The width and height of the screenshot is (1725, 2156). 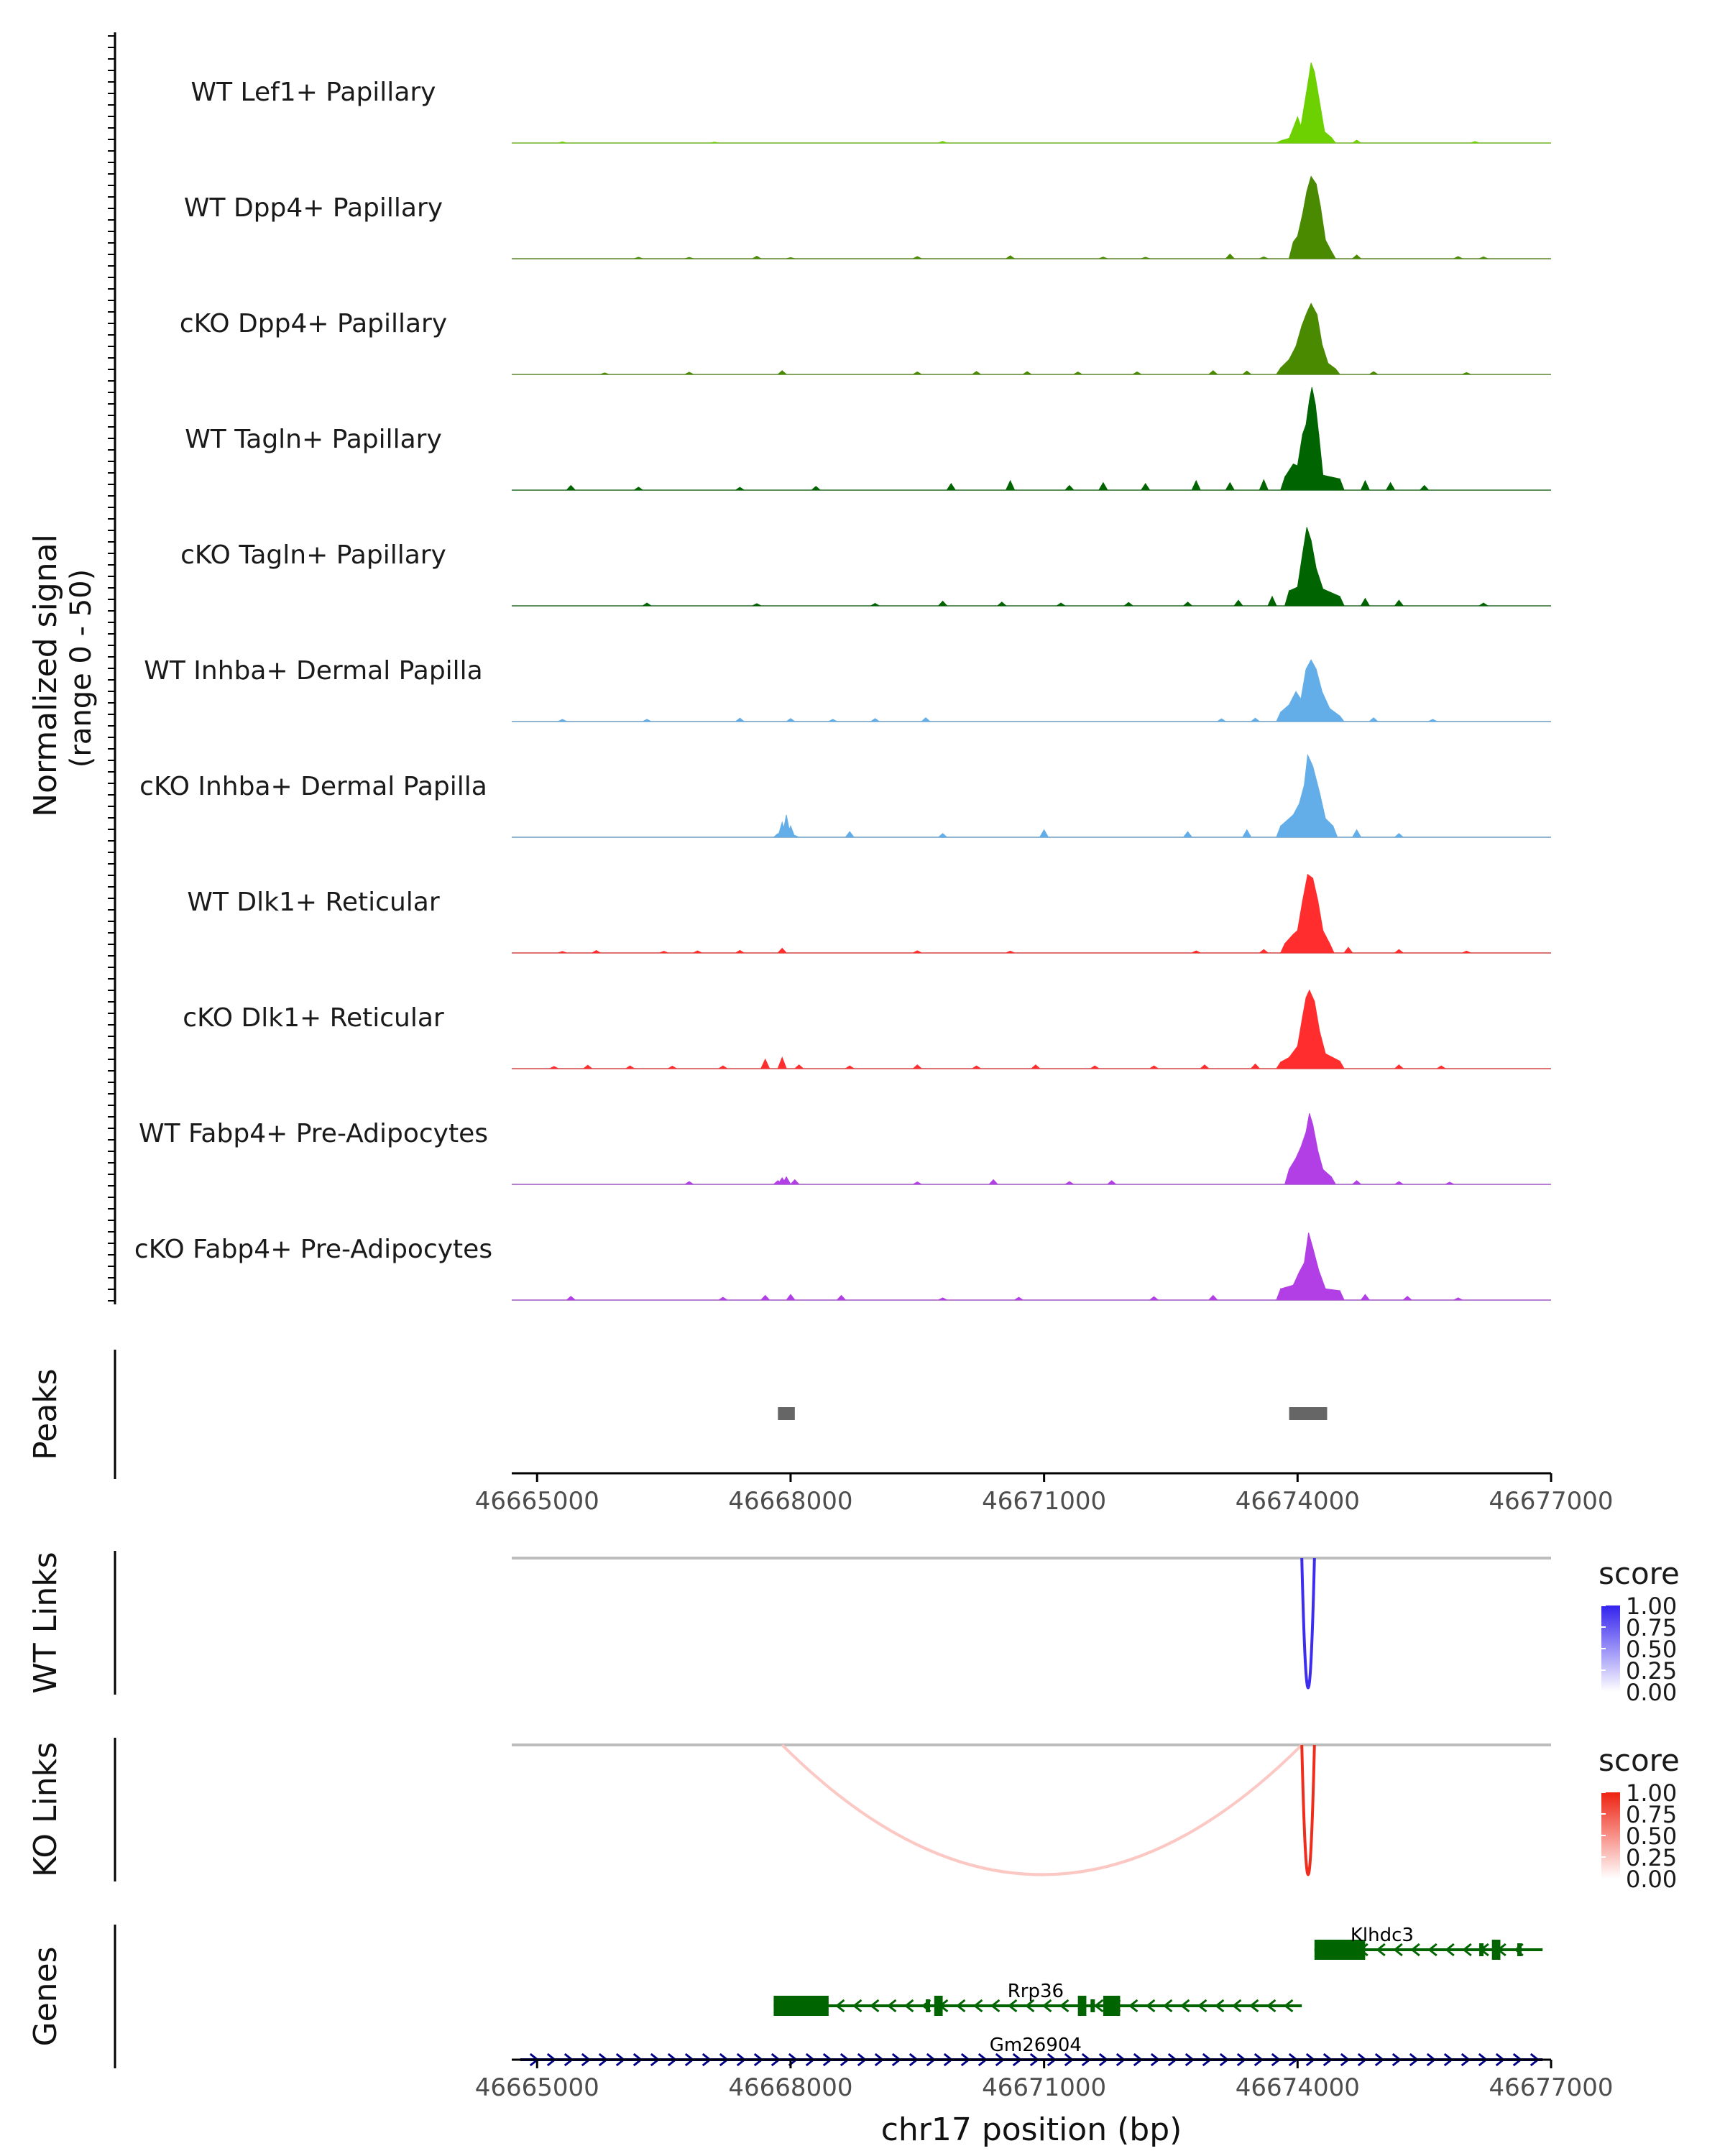 What do you see at coordinates (1651, 1814) in the screenshot?
I see `legend-label: 0.75` at bounding box center [1651, 1814].